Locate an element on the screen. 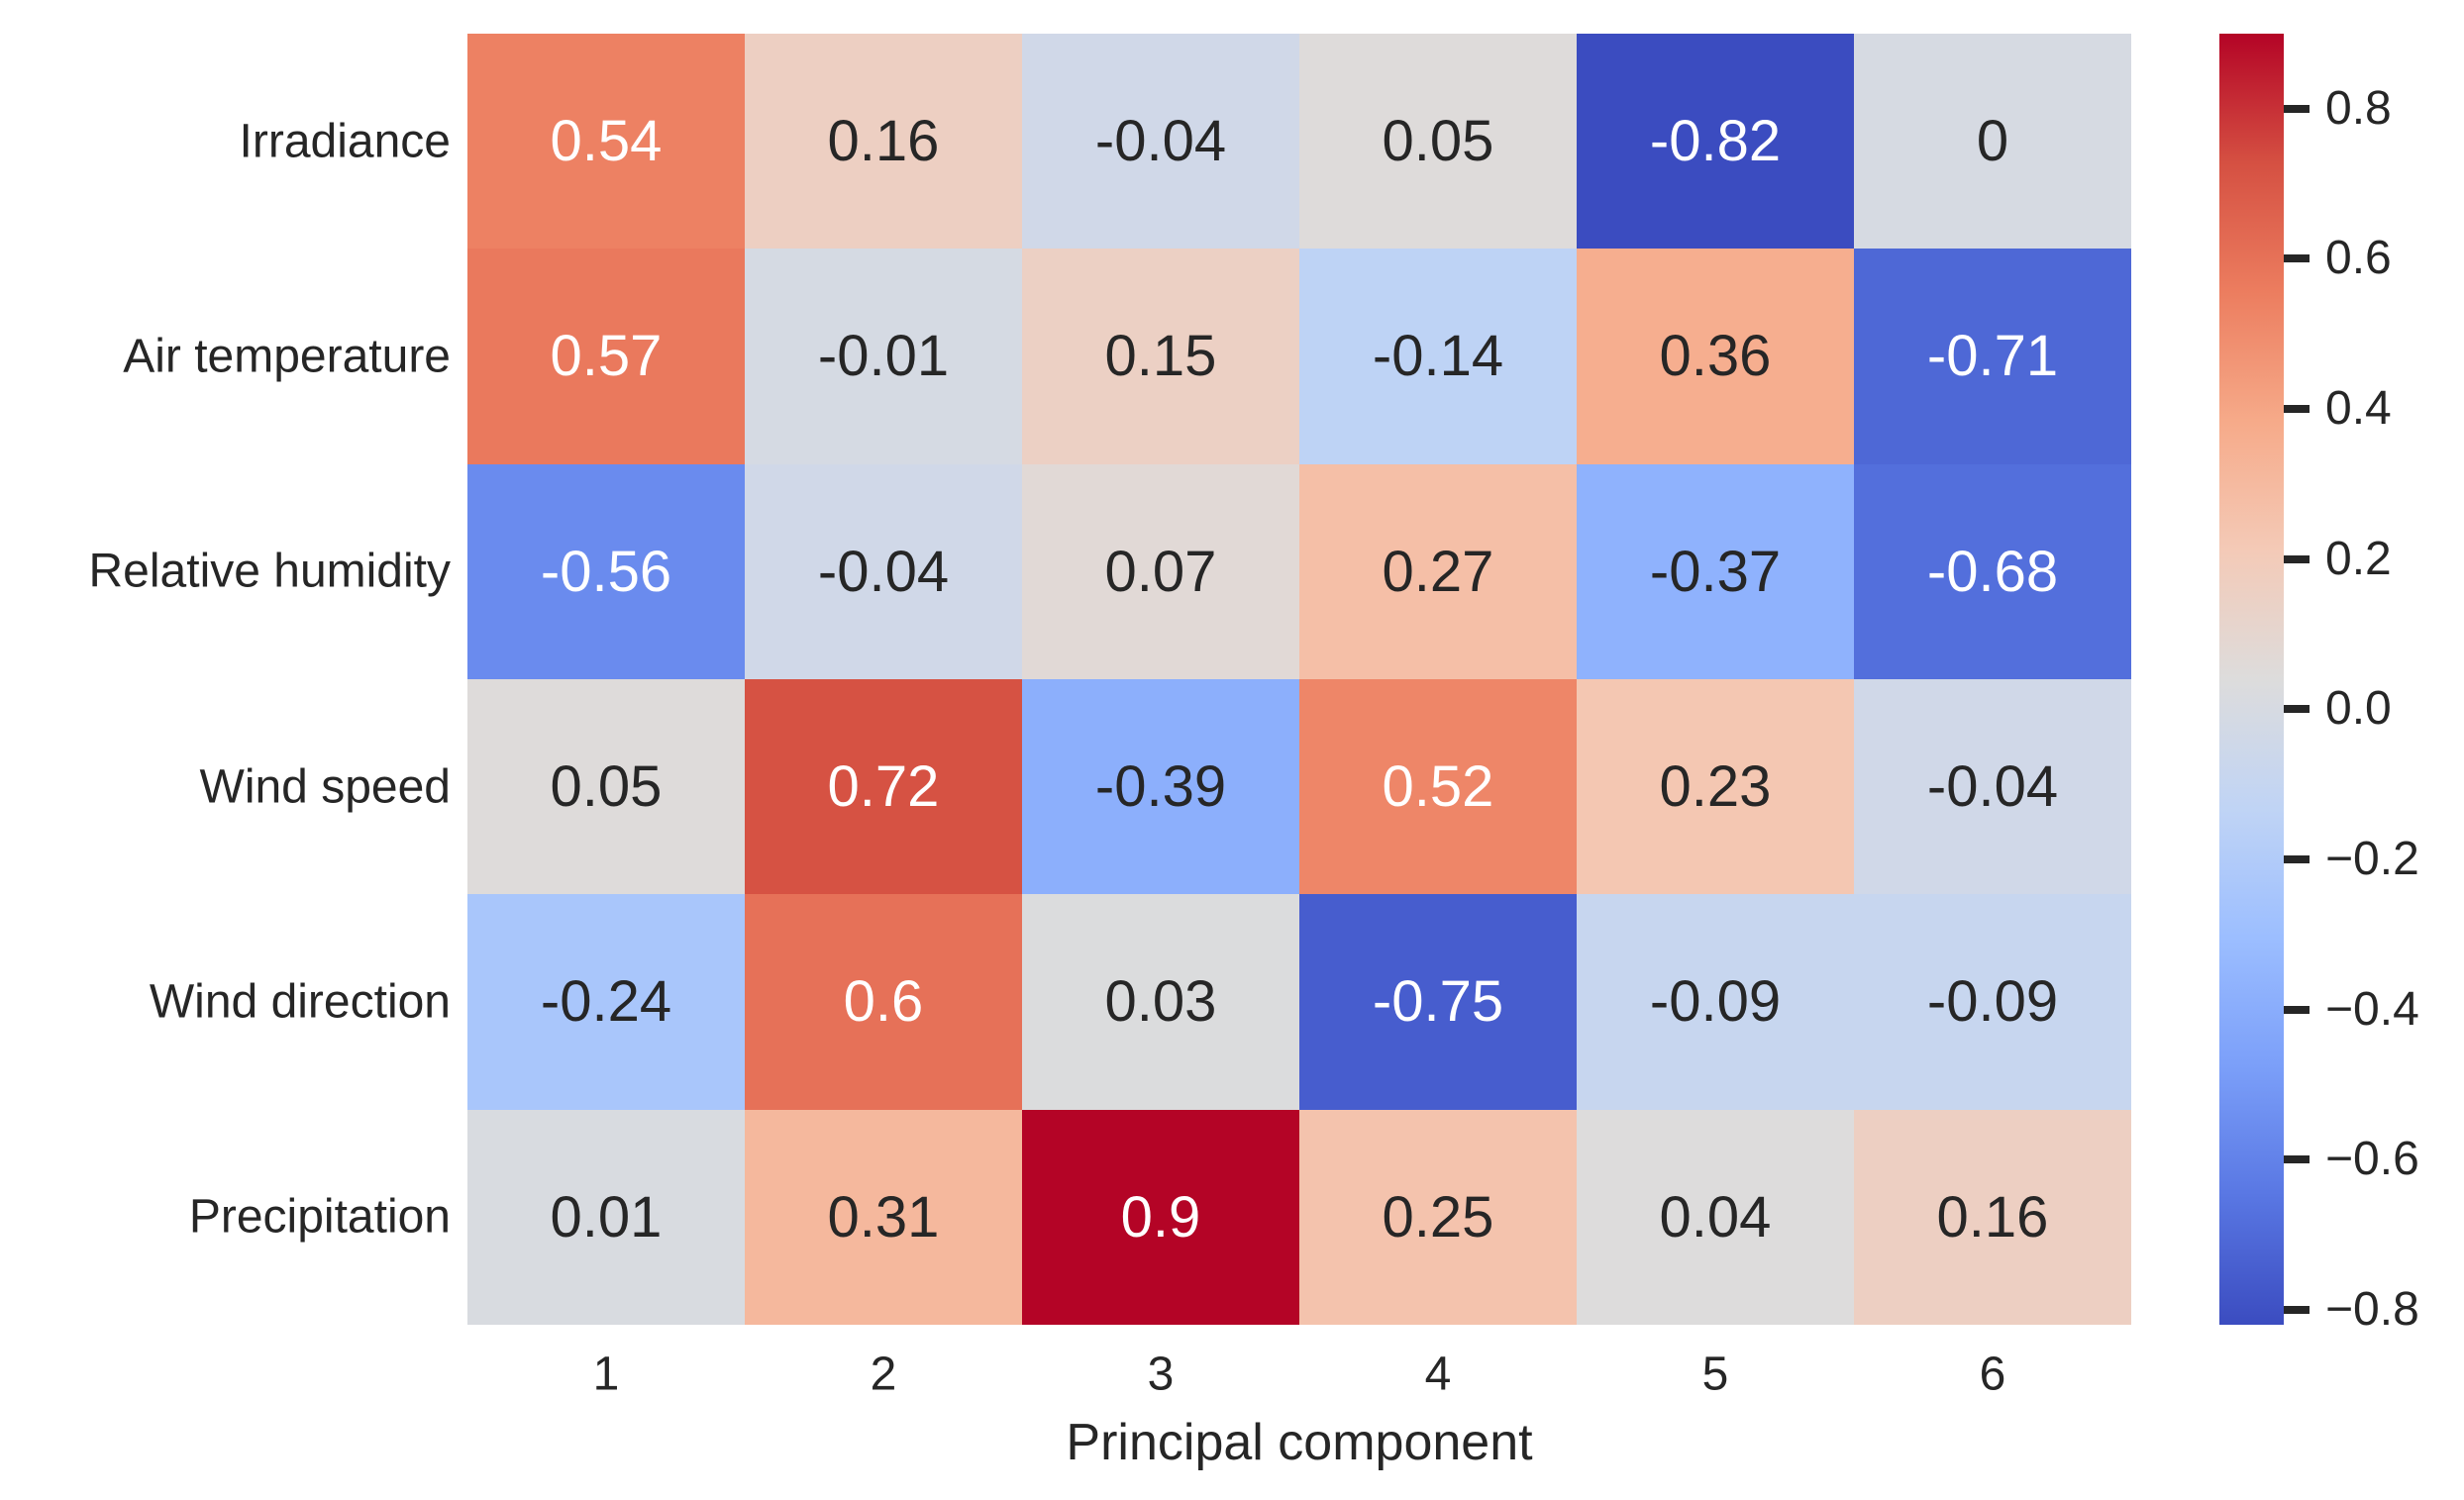 The height and width of the screenshot is (1500, 2464). heatmap-cell: 0.52 is located at coordinates (1438, 786).